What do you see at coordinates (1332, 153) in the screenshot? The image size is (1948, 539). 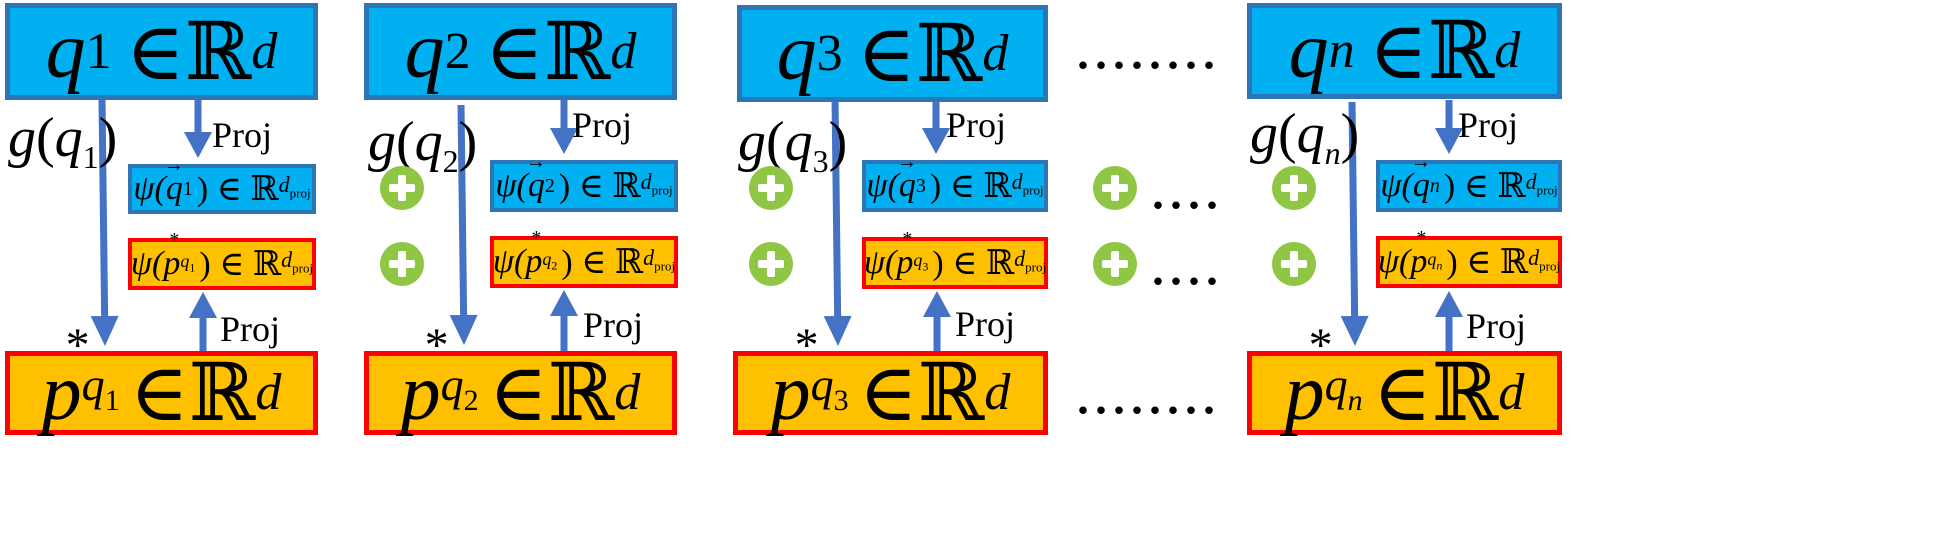 I see `query-index: n` at bounding box center [1332, 153].